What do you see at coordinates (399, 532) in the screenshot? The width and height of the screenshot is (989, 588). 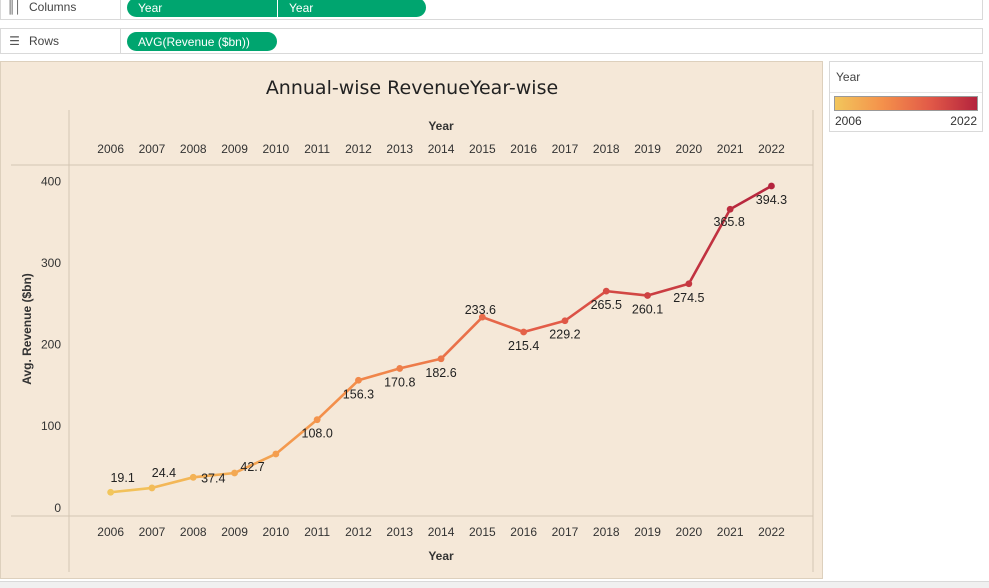 I see `x-tick-label: 2013` at bounding box center [399, 532].